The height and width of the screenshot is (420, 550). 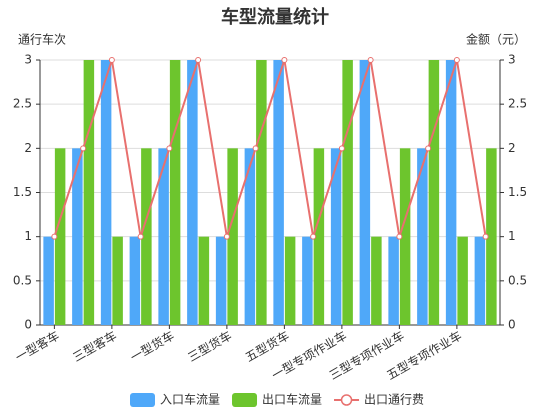 I want to click on y-tick-label: 2.5, so click(x=22, y=104).